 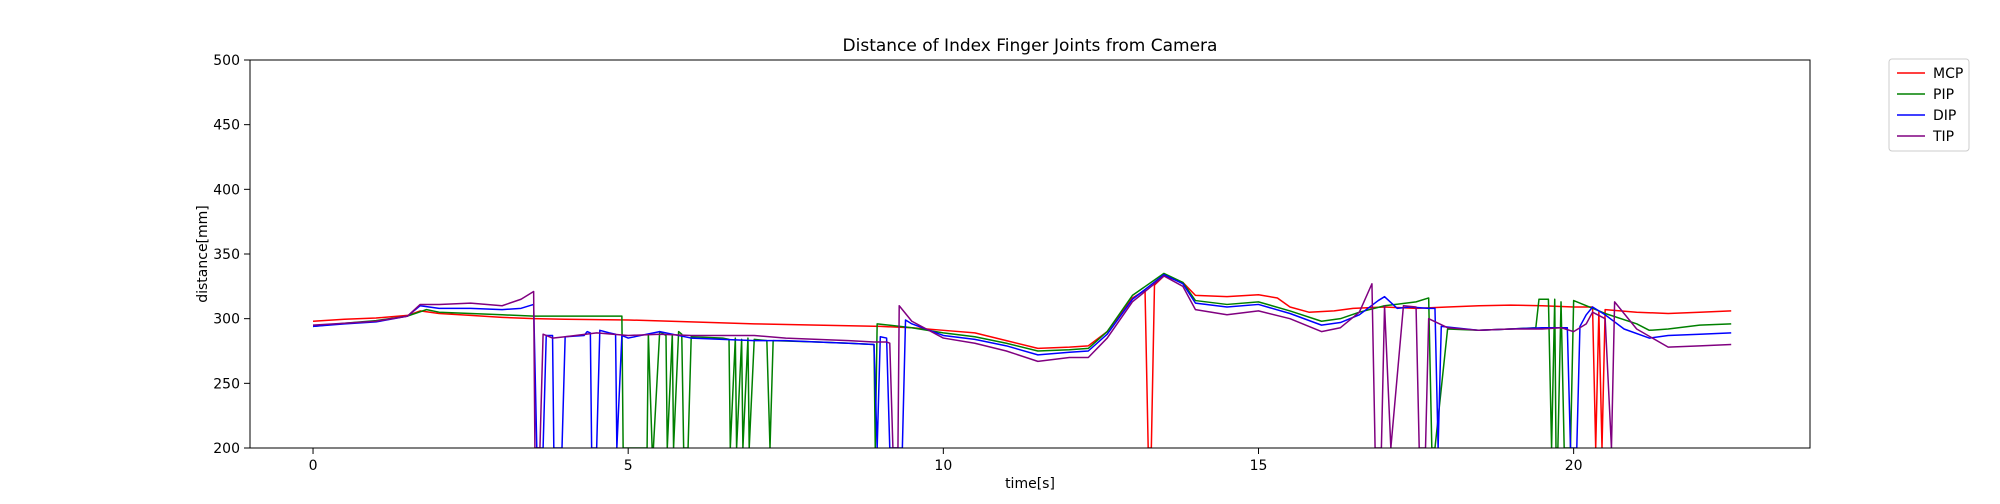 What do you see at coordinates (1948, 74) in the screenshot?
I see `legend-label-mcp: MCP` at bounding box center [1948, 74].